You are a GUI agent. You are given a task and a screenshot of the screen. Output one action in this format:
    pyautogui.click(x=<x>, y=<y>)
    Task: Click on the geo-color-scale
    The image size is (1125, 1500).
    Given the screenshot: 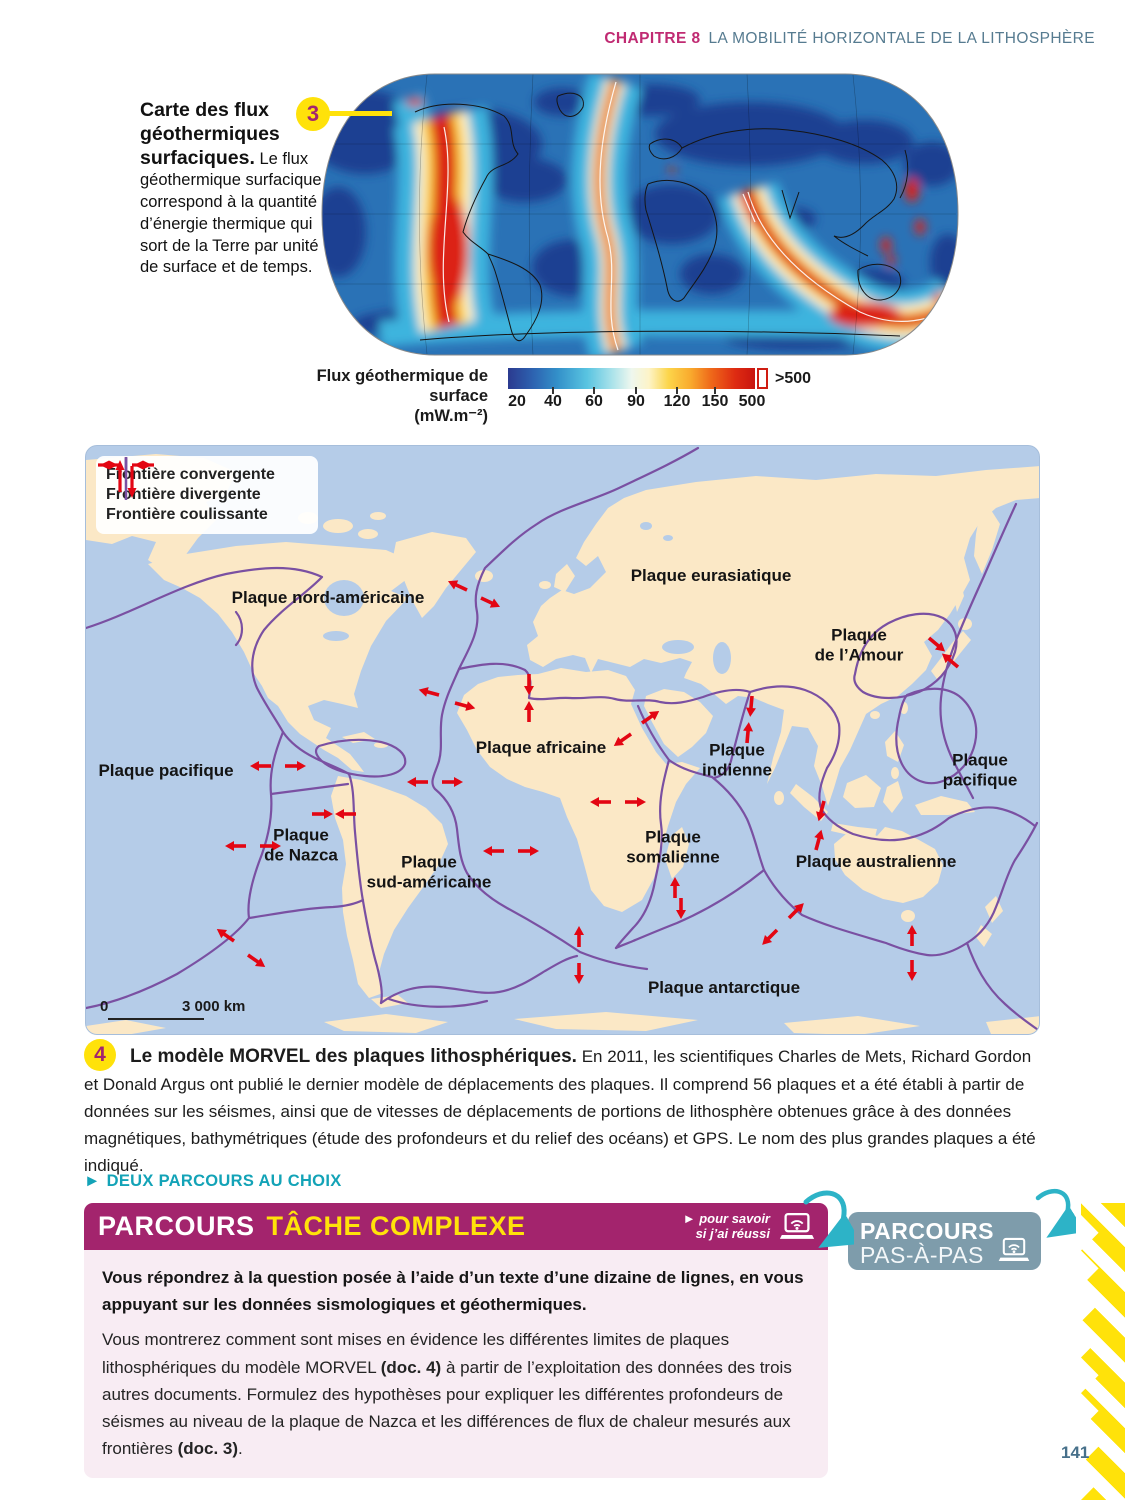 What is the action you would take?
    pyautogui.click(x=631, y=378)
    